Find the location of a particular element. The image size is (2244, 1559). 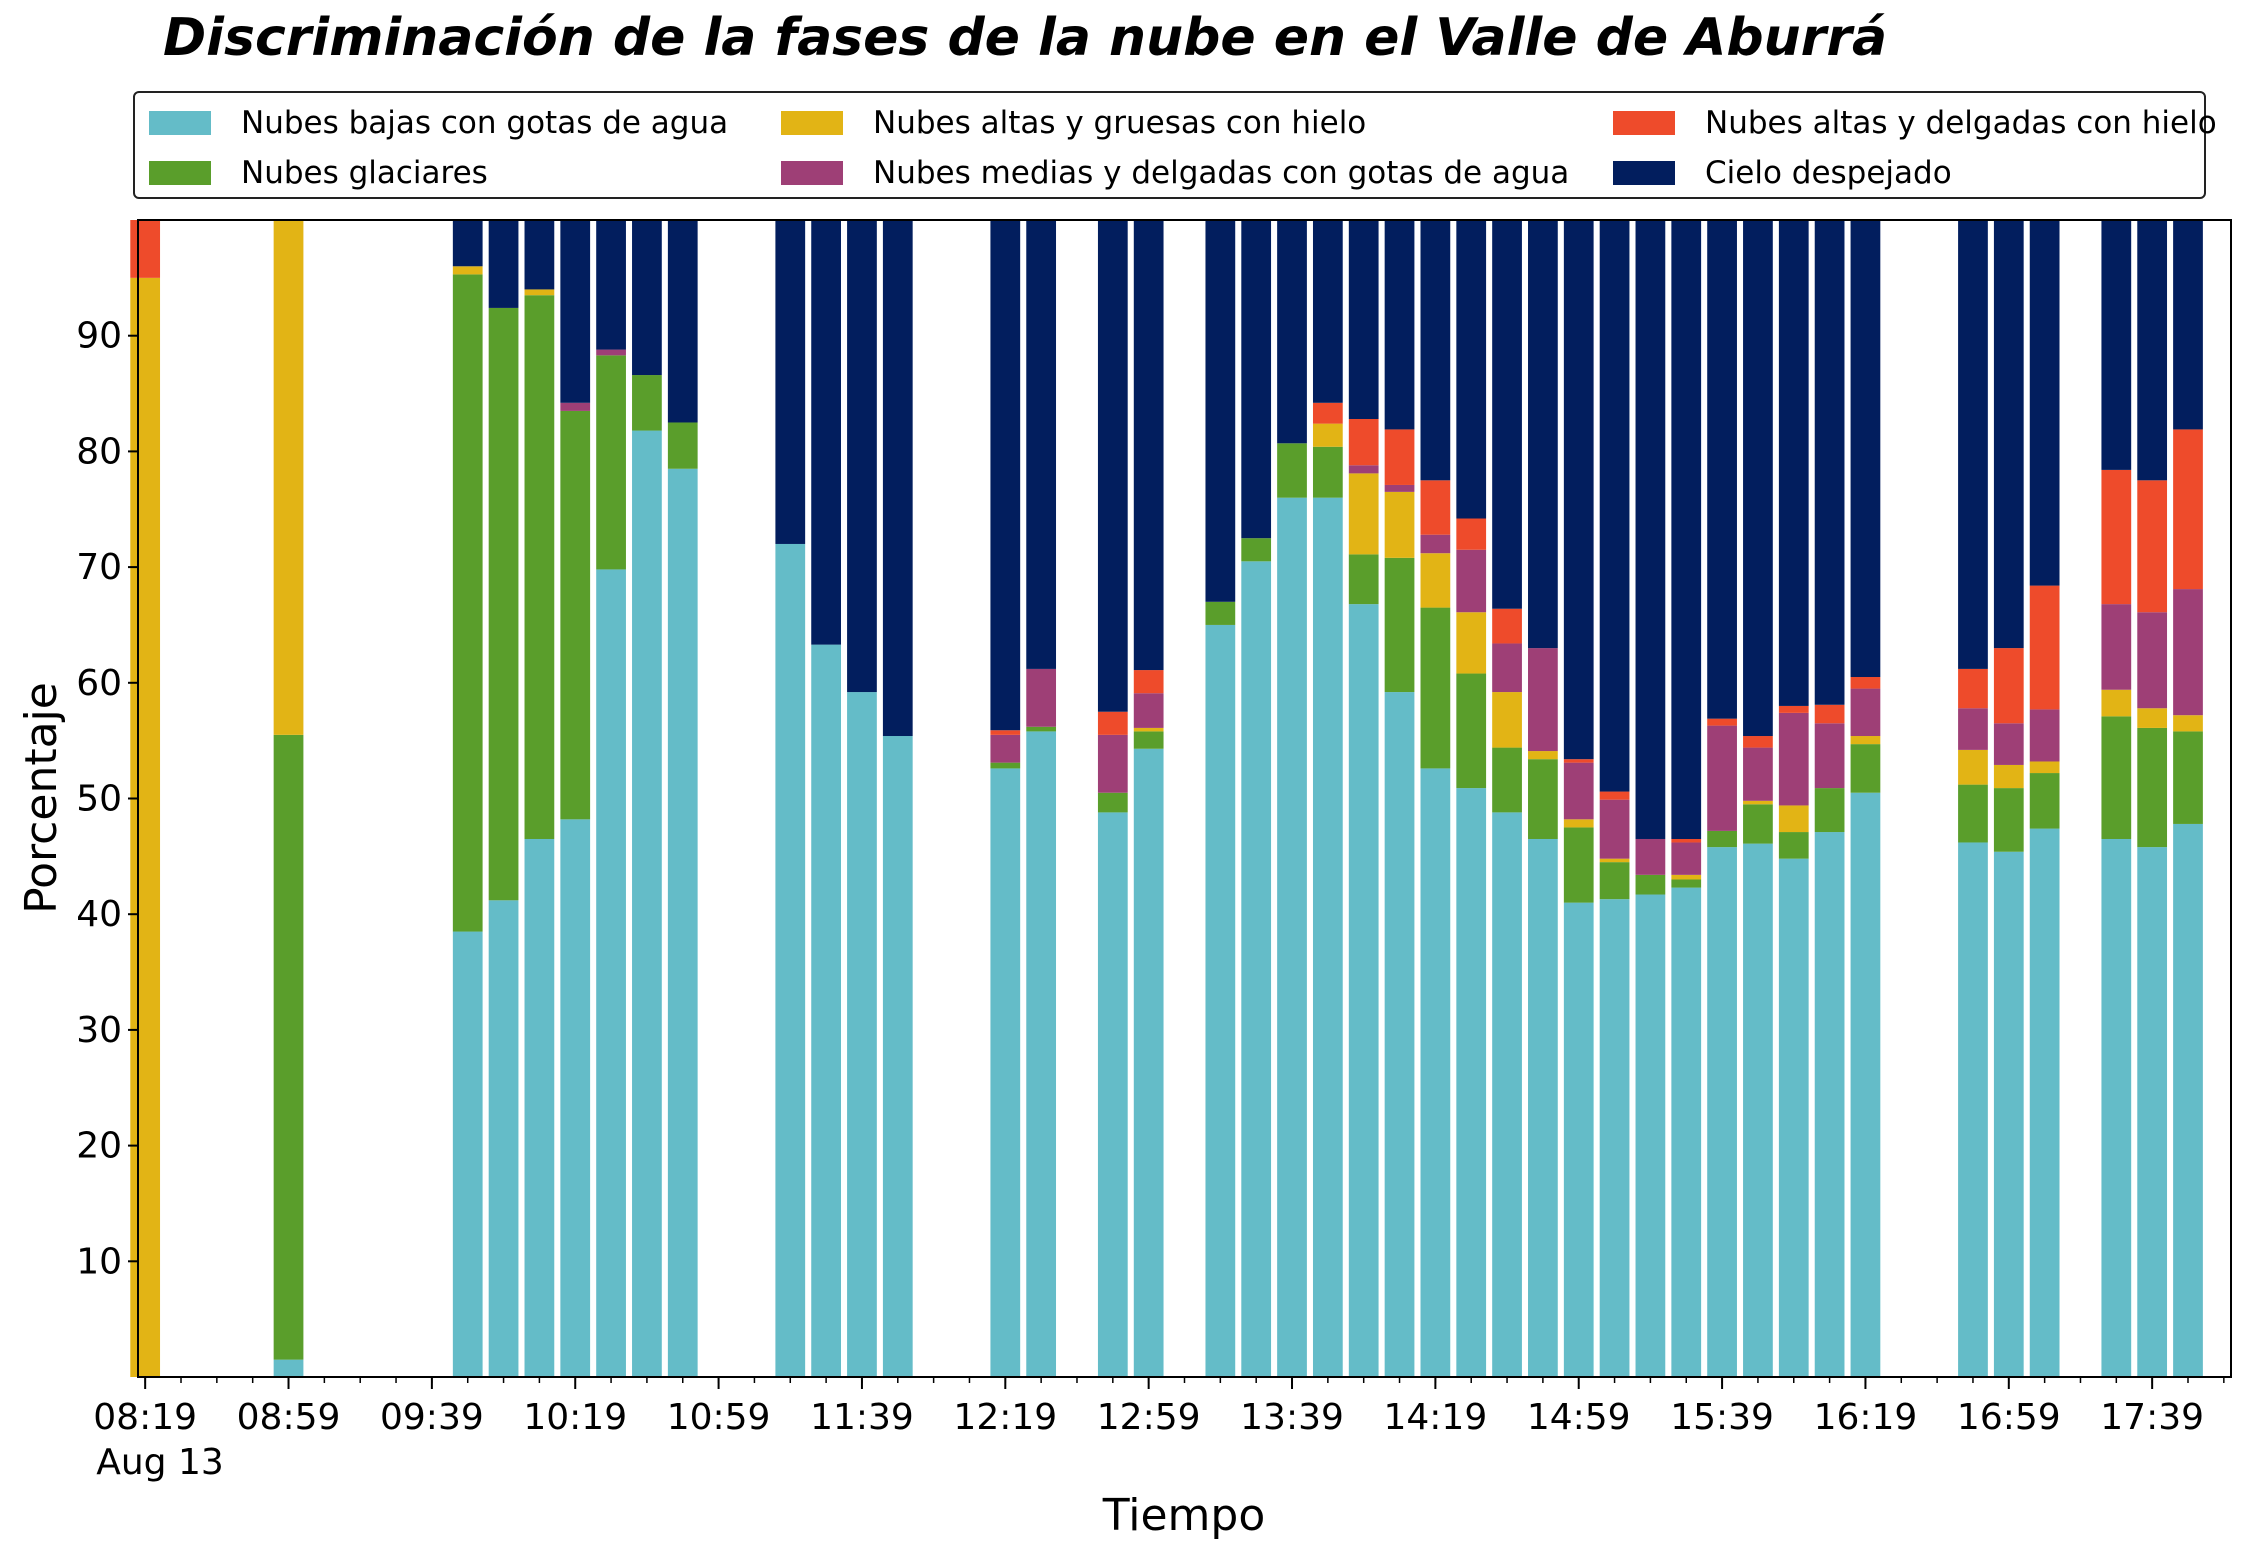

y-tick-label: 90 is located at coordinates (99, 336).